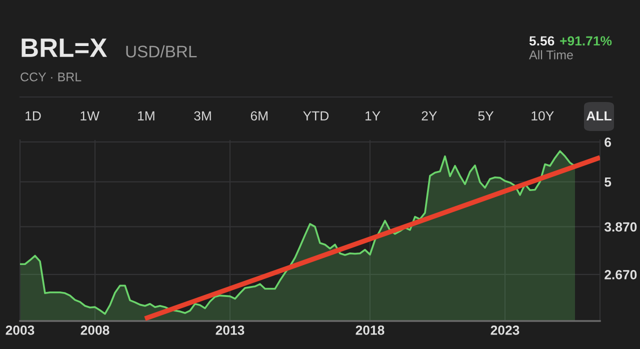  I want to click on x-tick-label: 2003, so click(20, 330).